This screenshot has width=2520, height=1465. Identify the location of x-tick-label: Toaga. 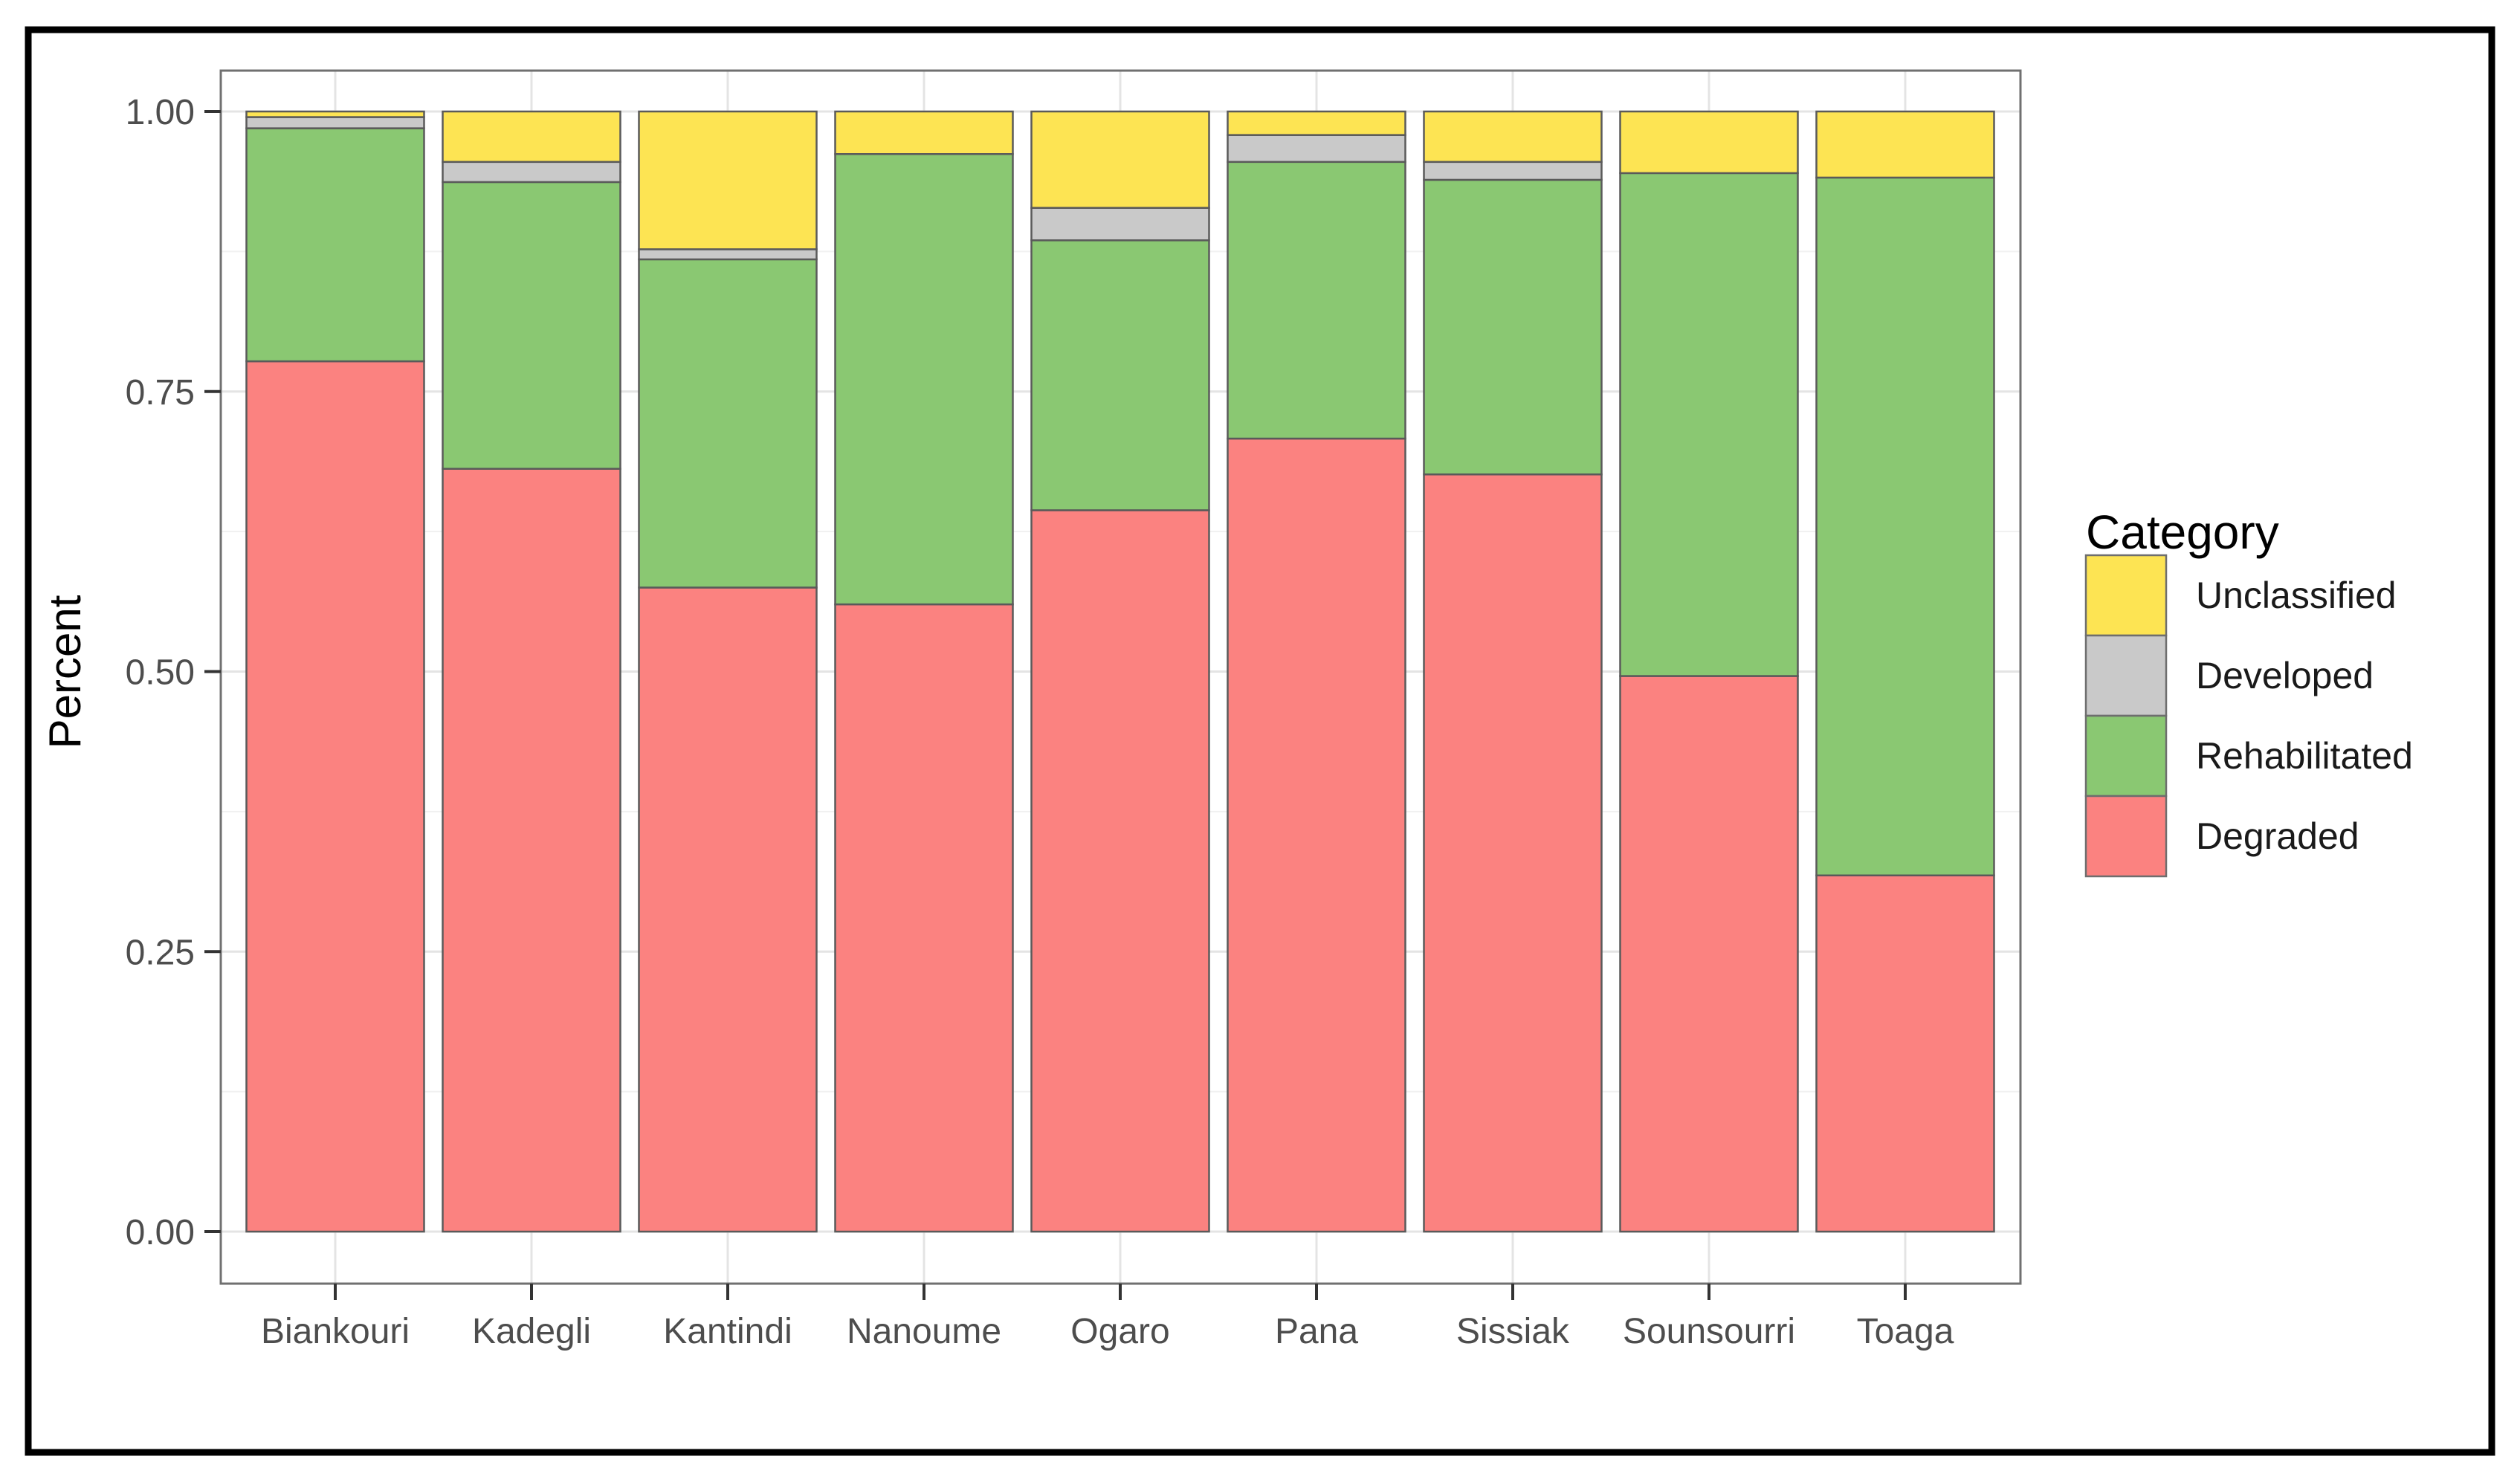
(1906, 1331).